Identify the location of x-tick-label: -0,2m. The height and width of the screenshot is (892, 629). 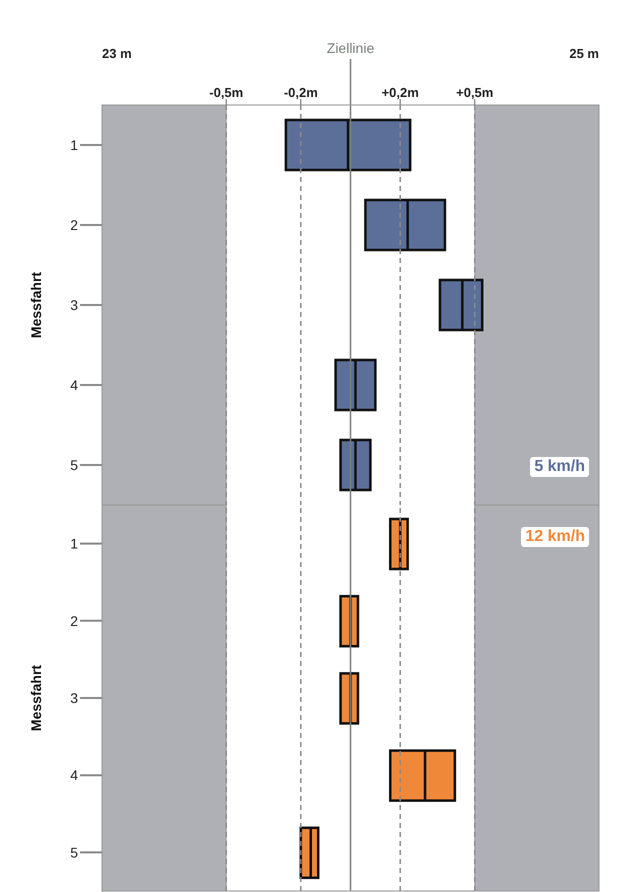
(301, 92).